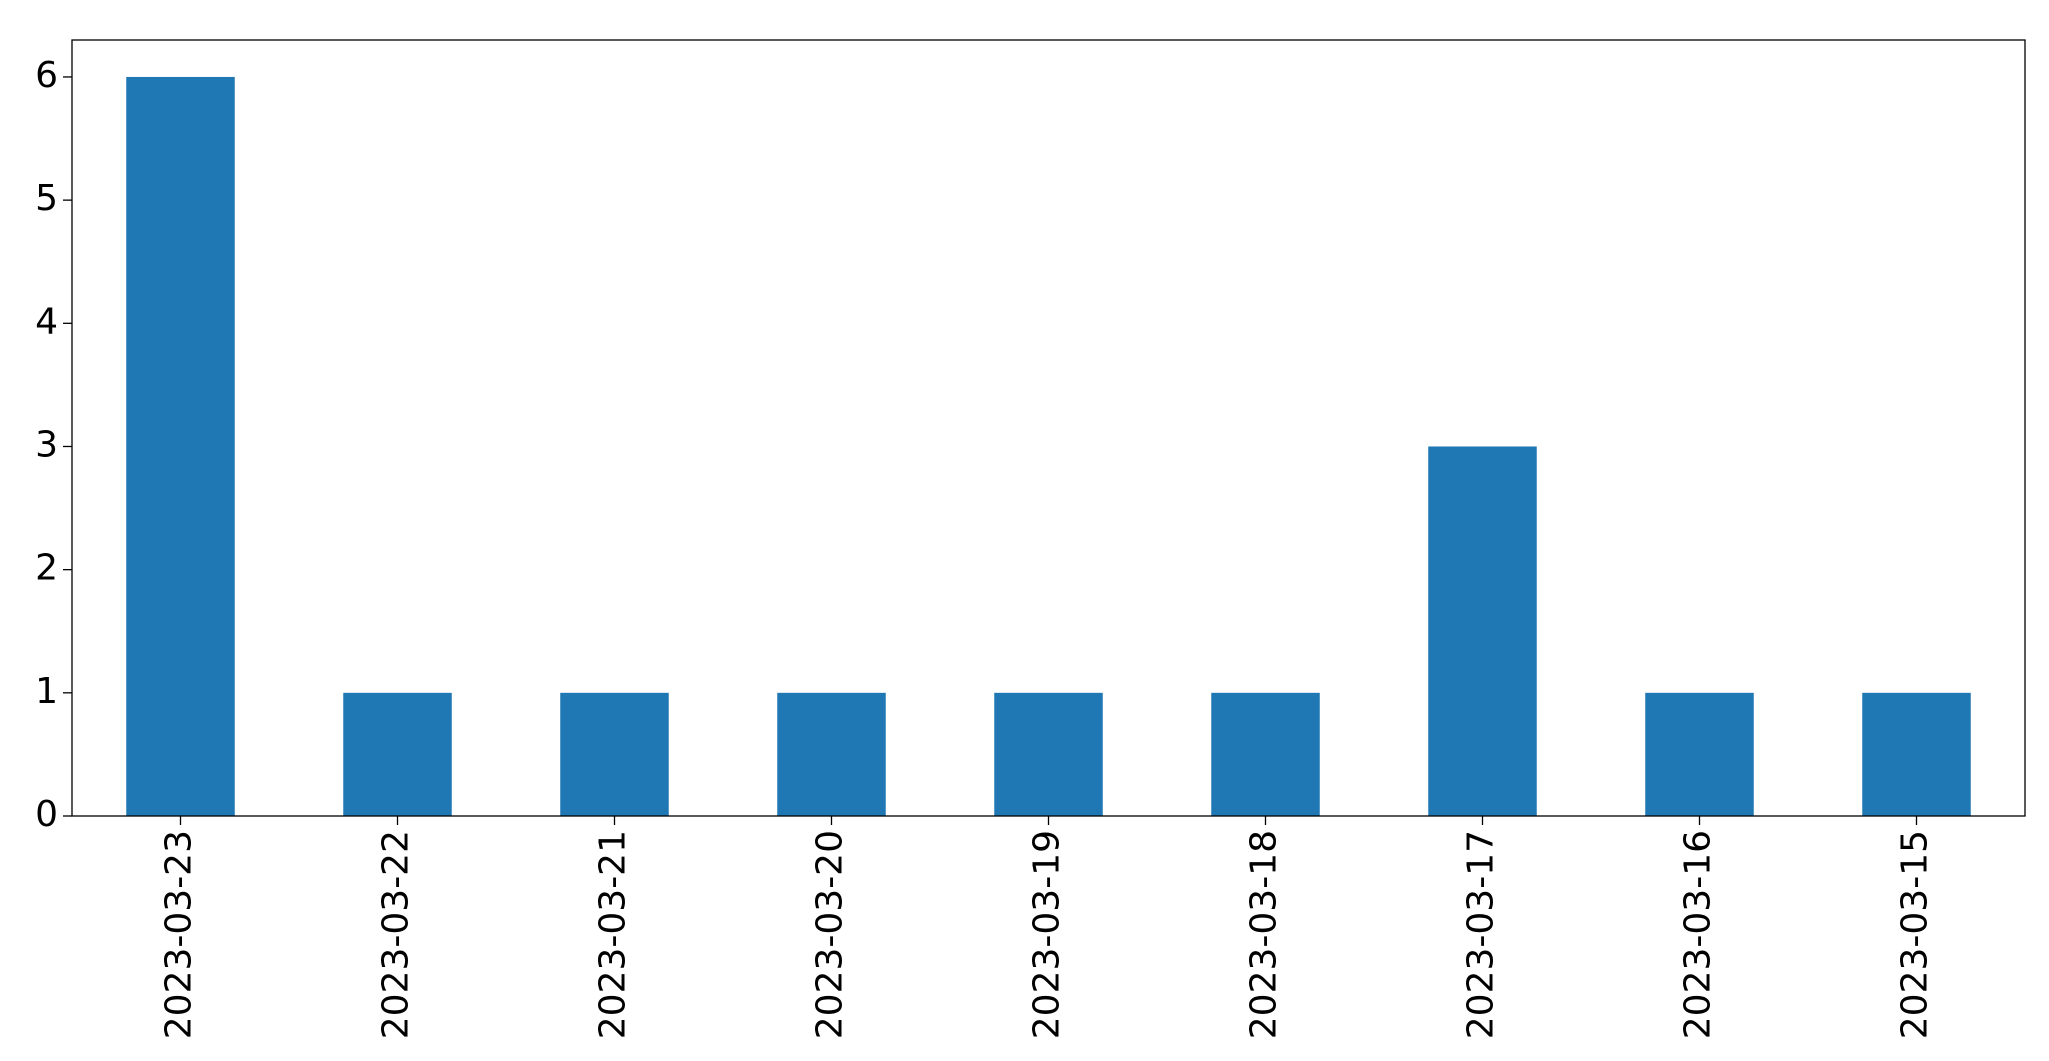 The image size is (2049, 1061). Describe the element at coordinates (613, 934) in the screenshot. I see `x-tick-label: 2023-03-21` at that location.